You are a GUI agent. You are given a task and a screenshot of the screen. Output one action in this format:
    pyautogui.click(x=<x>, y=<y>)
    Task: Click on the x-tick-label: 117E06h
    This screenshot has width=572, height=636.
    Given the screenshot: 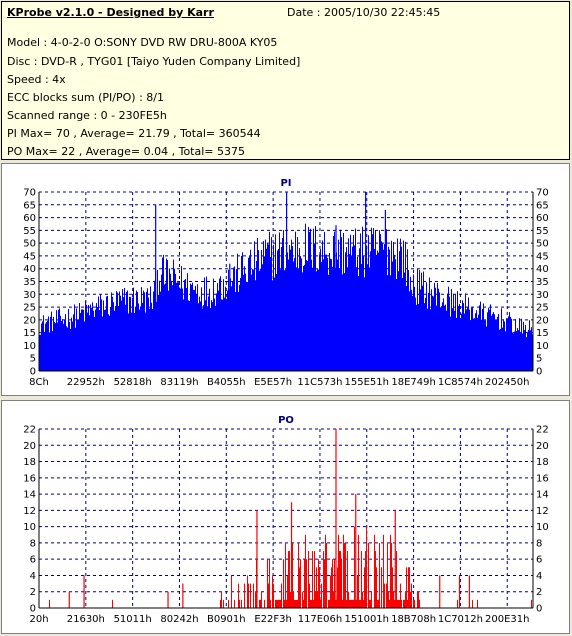 What is the action you would take?
    pyautogui.click(x=320, y=619)
    